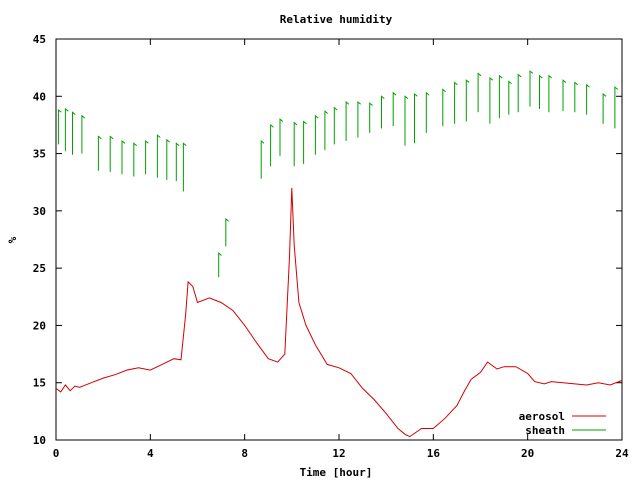  What do you see at coordinates (338, 453) in the screenshot?
I see `x-tick-label: 12` at bounding box center [338, 453].